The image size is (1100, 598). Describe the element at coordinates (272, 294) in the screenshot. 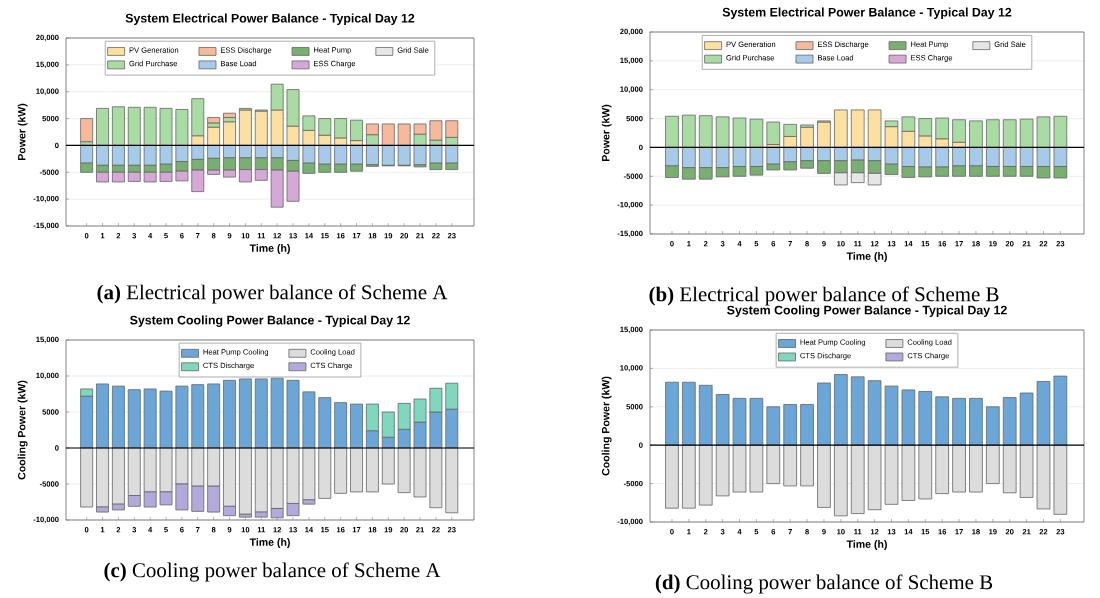

I see `text: (a) Electrical power balance of Scheme A` at that location.